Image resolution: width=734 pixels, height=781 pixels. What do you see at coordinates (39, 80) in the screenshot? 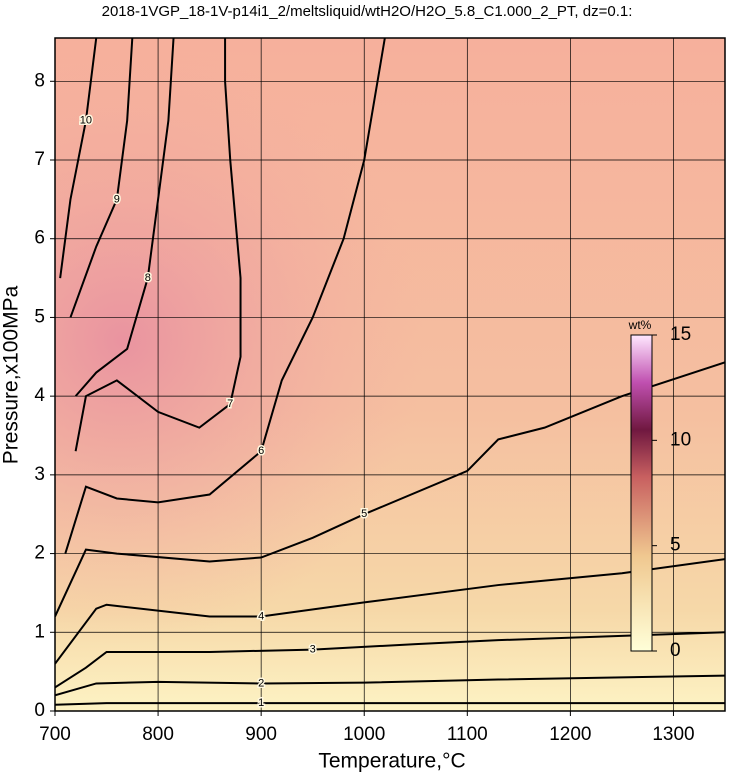
I see `y-tick-label: 8` at bounding box center [39, 80].